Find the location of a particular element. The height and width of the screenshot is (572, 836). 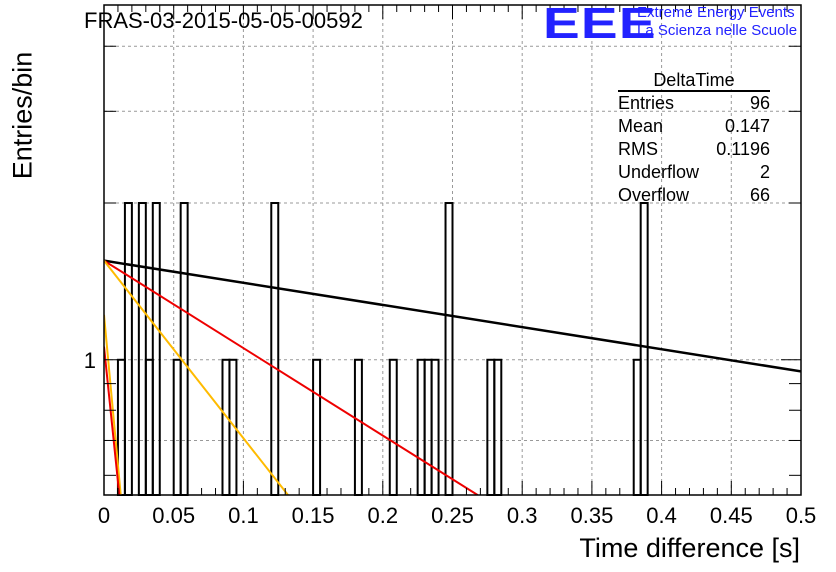

stats-value: 66 is located at coordinates (759, 195).